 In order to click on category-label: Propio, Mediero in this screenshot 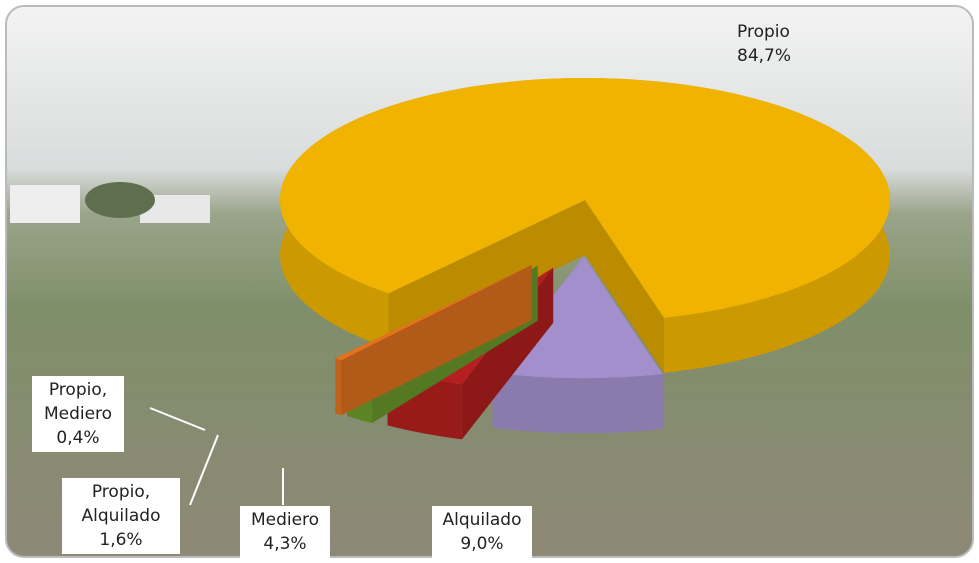, I will do `click(78, 402)`.